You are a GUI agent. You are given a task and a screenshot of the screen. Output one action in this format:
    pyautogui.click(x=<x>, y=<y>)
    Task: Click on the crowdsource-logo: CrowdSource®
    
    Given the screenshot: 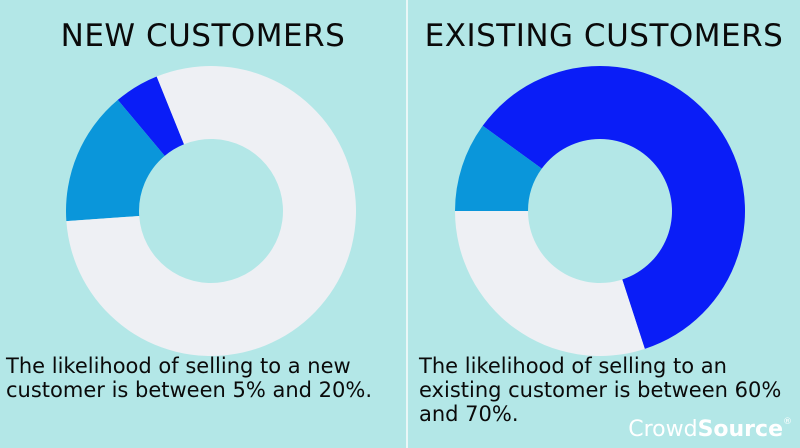 What is the action you would take?
    pyautogui.click(x=710, y=429)
    